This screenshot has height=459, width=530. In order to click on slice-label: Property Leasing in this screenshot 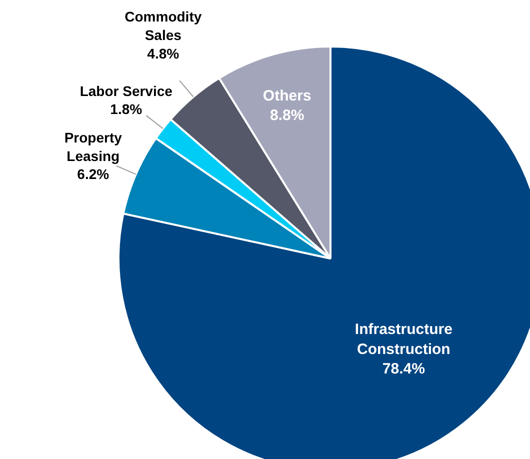, I will do `click(93, 146)`.